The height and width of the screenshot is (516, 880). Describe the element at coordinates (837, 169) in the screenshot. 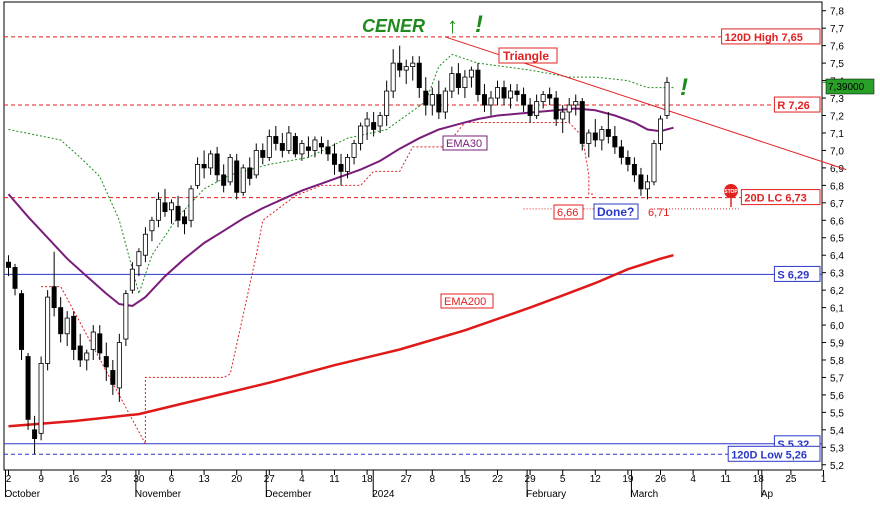

I see `y-tick-label: 6,9` at that location.